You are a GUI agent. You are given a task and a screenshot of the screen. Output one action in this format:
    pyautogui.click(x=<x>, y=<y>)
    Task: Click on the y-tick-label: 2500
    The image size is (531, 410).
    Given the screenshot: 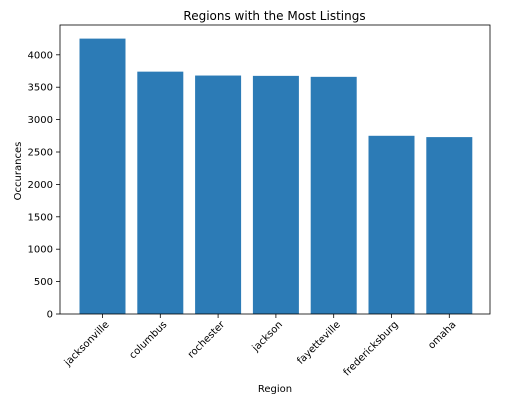 What is the action you would take?
    pyautogui.click(x=40, y=153)
    